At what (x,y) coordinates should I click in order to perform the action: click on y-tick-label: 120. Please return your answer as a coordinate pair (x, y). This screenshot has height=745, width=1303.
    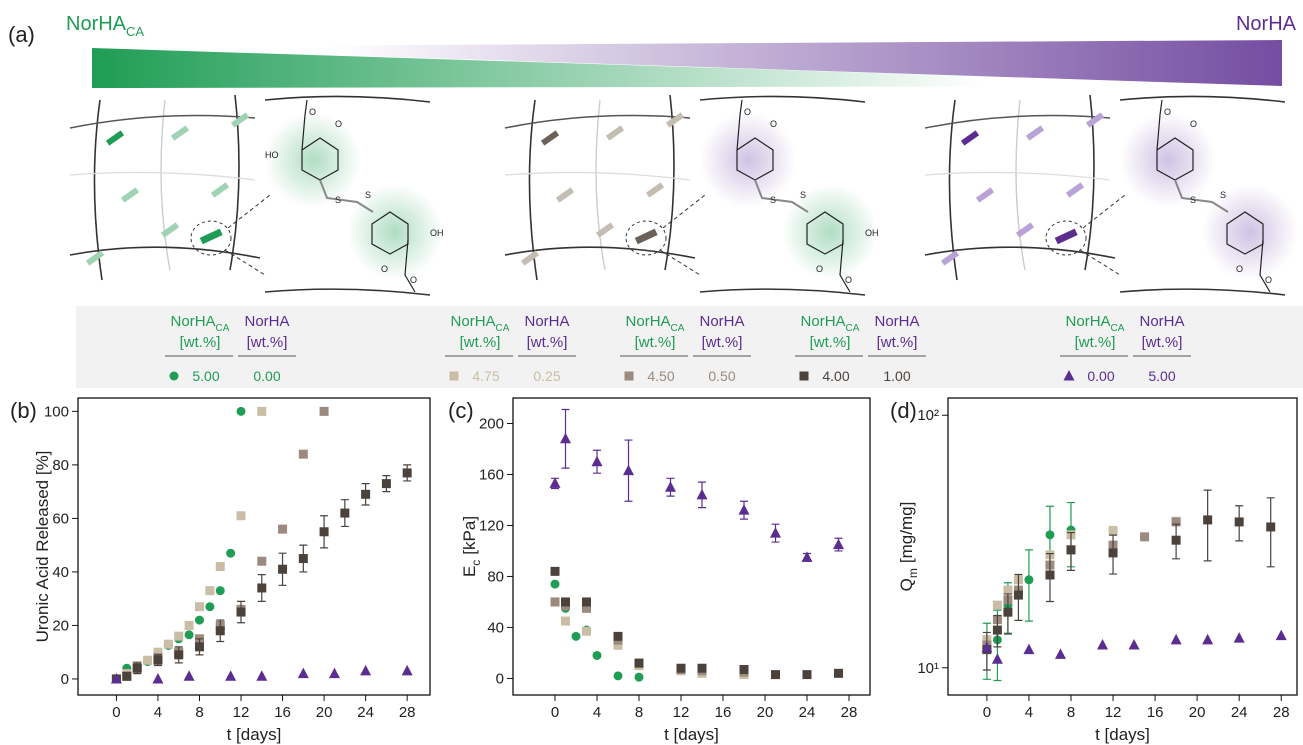
    Looking at the image, I should click on (491, 525).